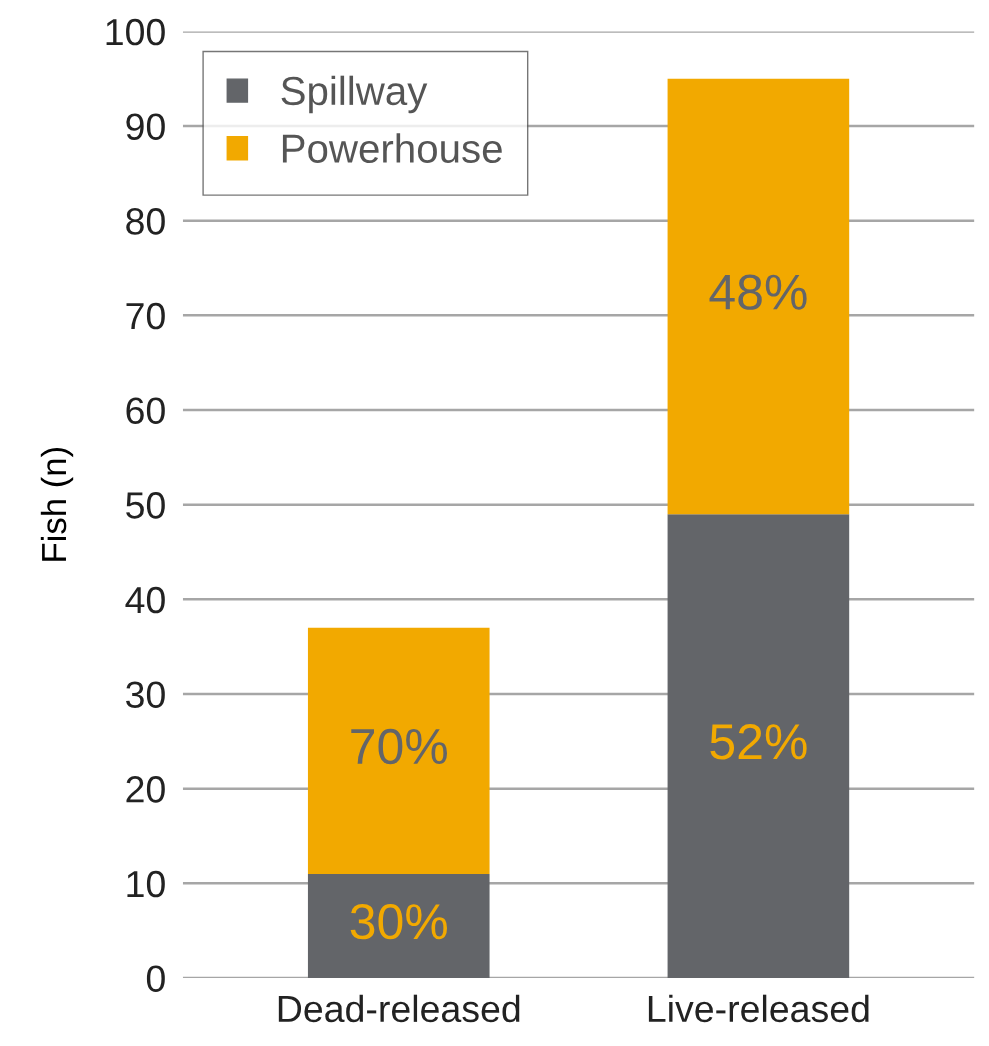 Image resolution: width=989 pixels, height=1046 pixels. What do you see at coordinates (145, 221) in the screenshot?
I see `y-tick-label: 80` at bounding box center [145, 221].